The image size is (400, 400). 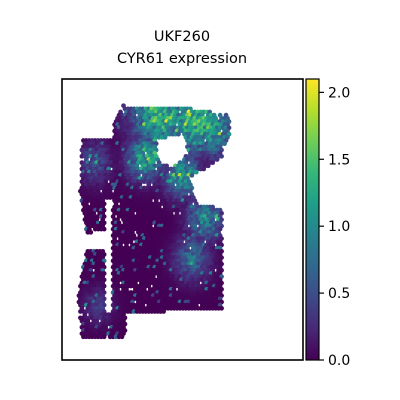 I want to click on colorbar-ticks: 0.0 0.5 1.0 1.5 2.0, so click(x=334, y=227).